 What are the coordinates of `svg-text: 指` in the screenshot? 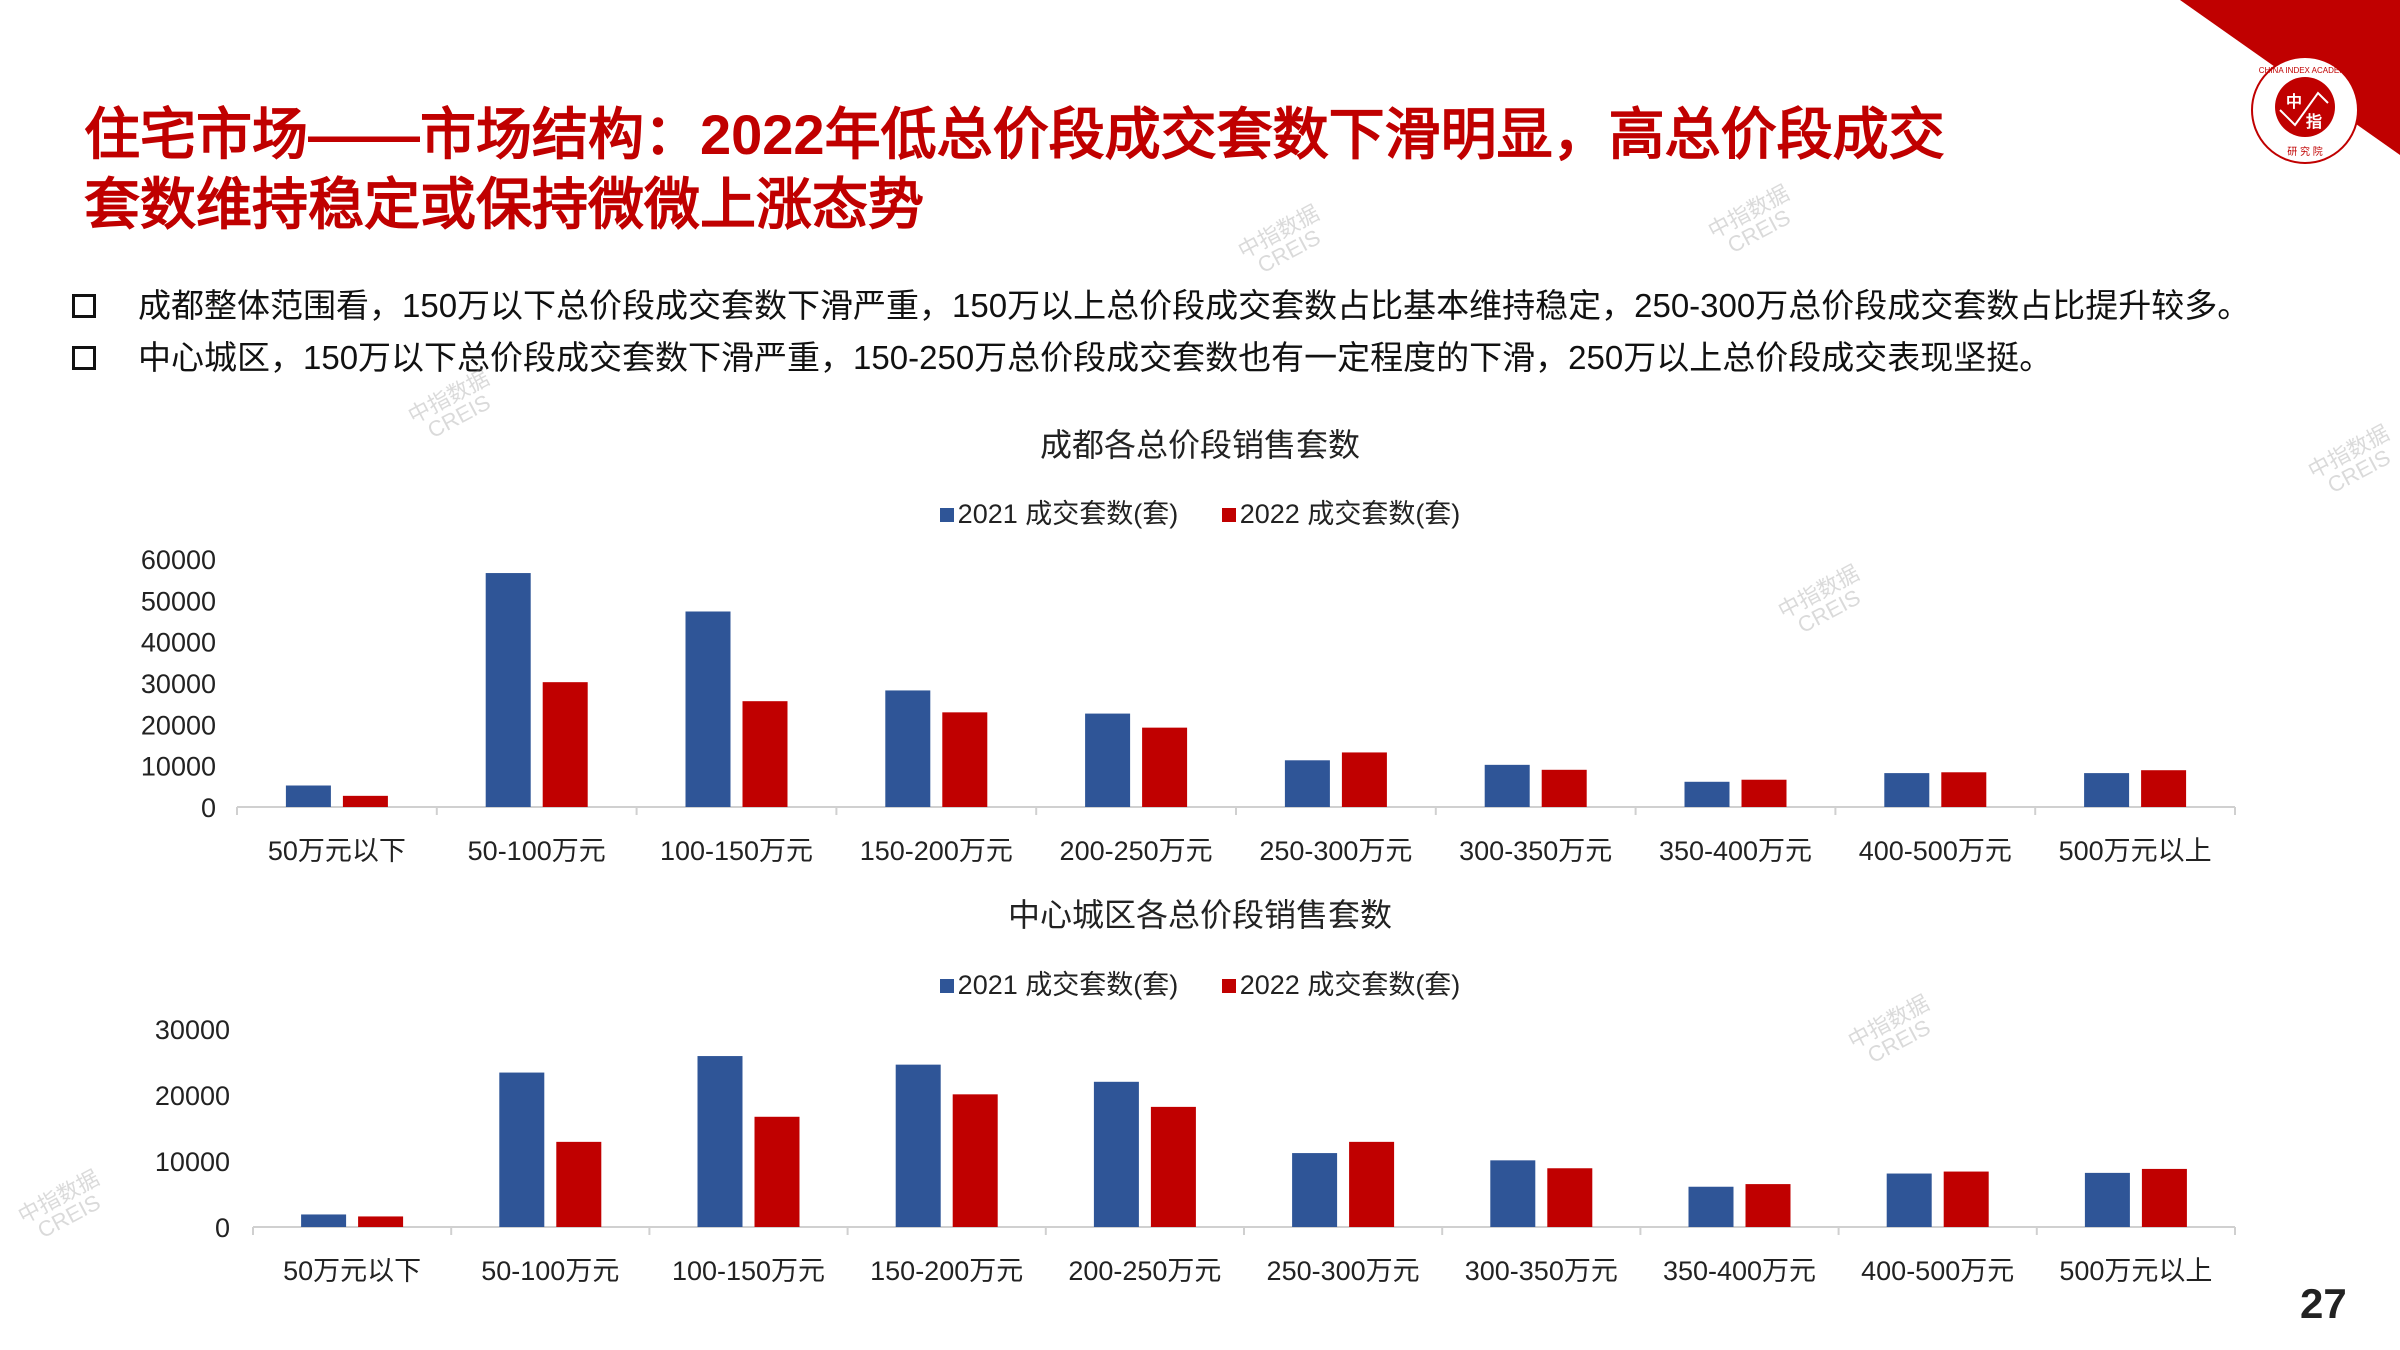 It's located at (2314, 121).